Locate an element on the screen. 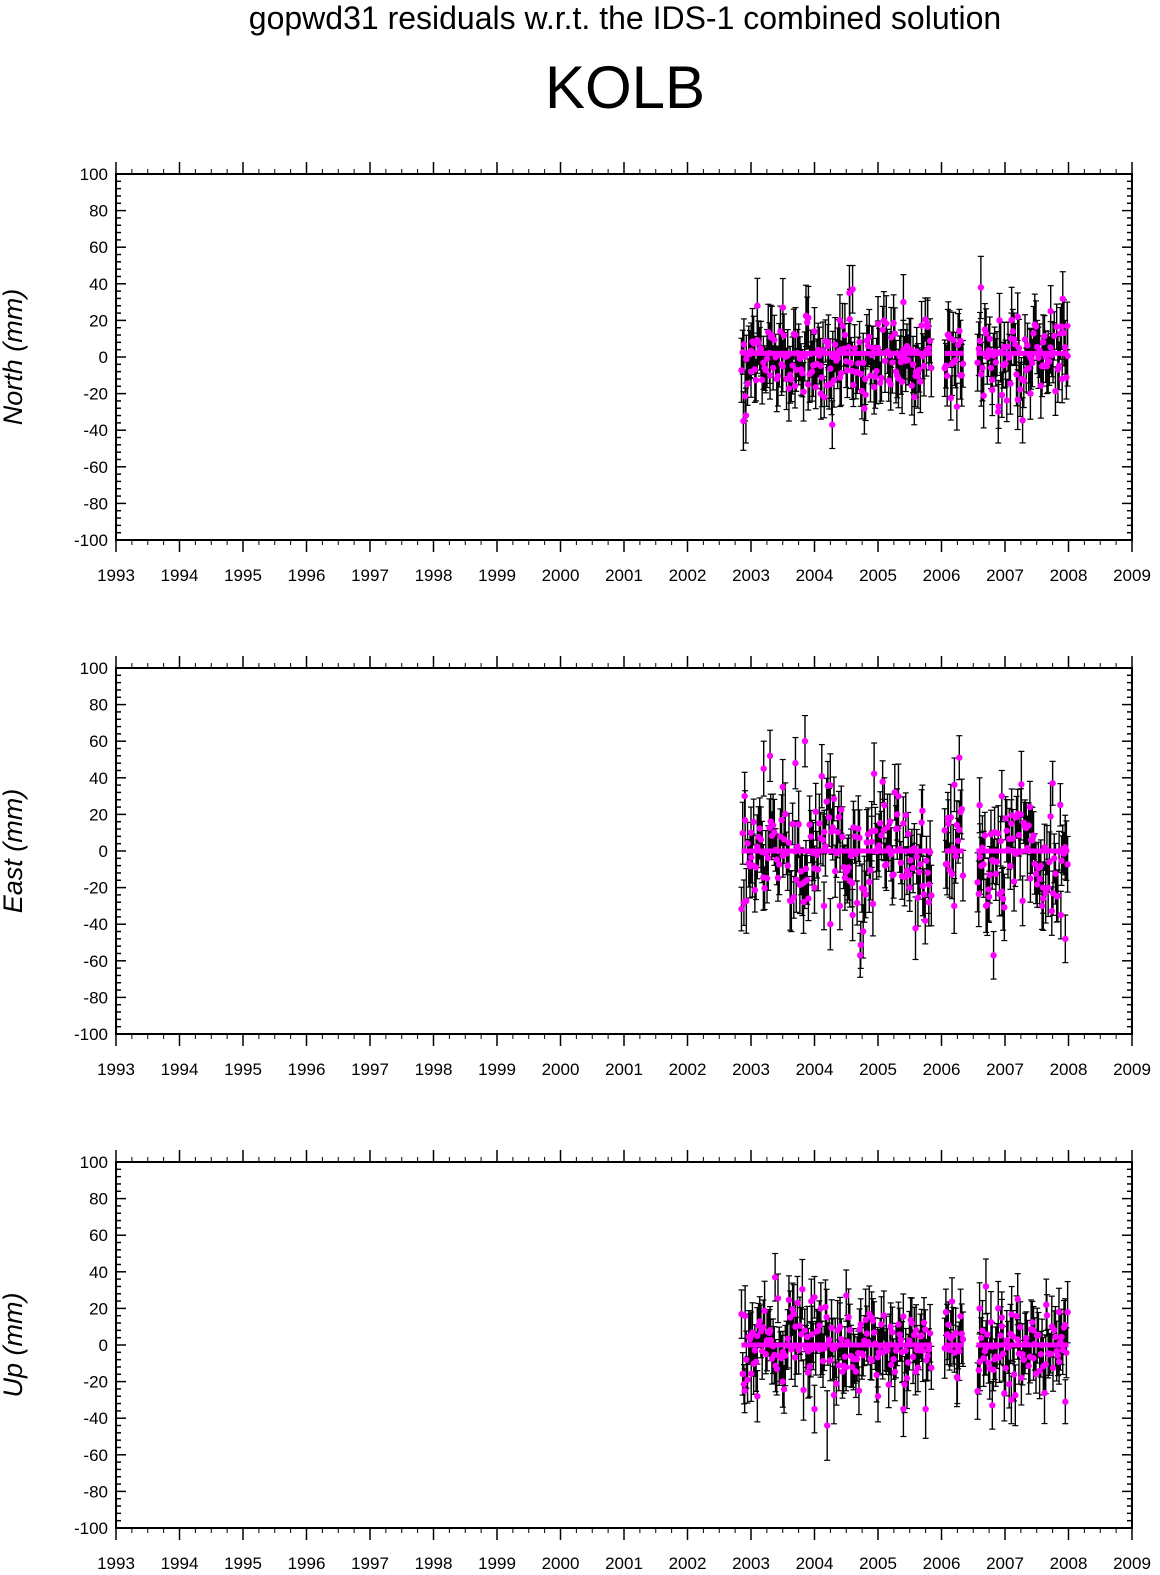 The width and height of the screenshot is (1160, 1575). up-xtick-label: 2004 is located at coordinates (815, 1563).